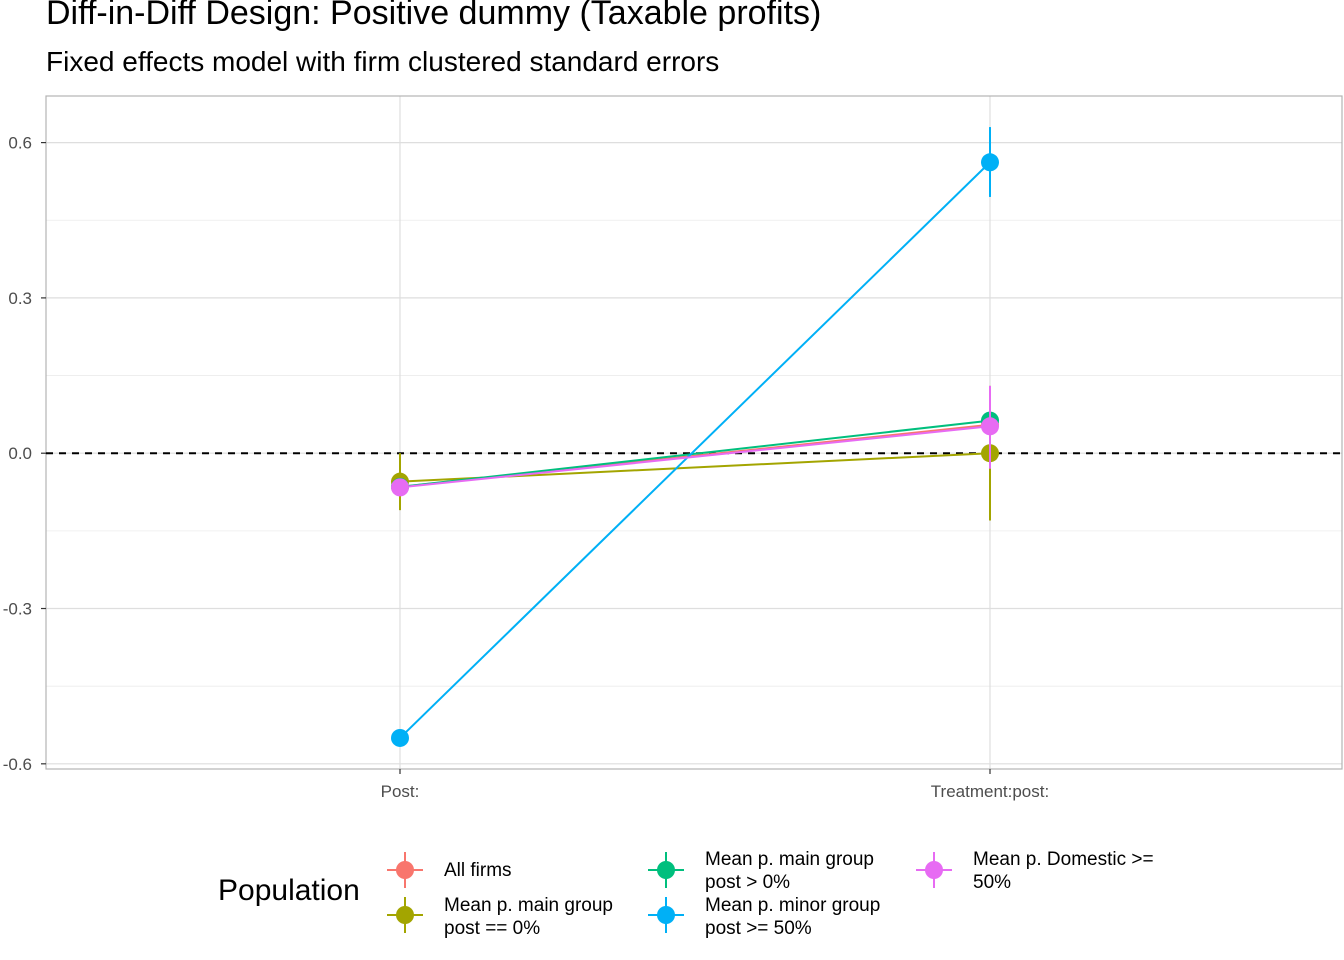 Image resolution: width=1344 pixels, height=960 pixels. I want to click on legend-label: All firms, so click(478, 870).